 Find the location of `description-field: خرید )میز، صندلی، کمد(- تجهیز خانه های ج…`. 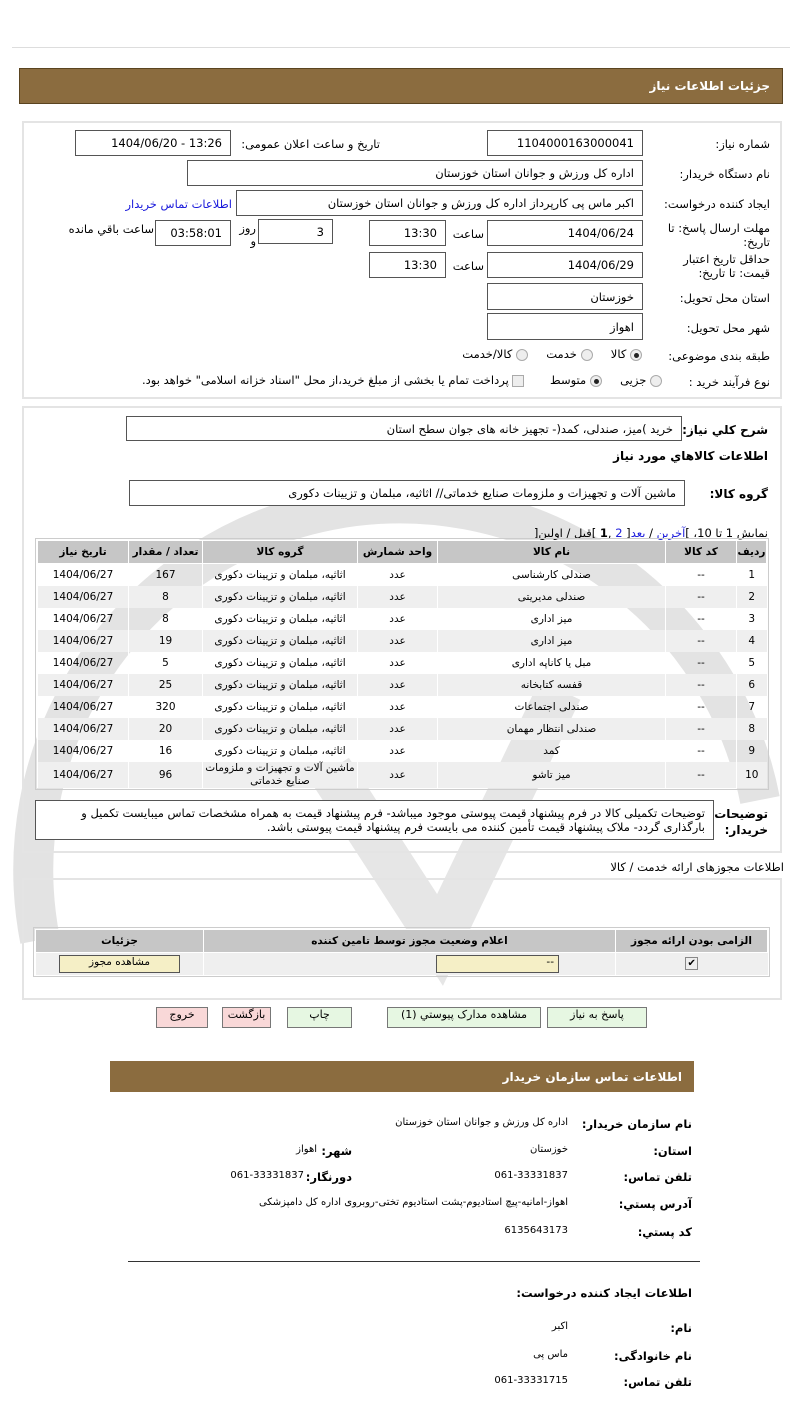

description-field: خرید )میز، صندلی، کمد(- تجهیز خانه های ج… is located at coordinates (404, 428).